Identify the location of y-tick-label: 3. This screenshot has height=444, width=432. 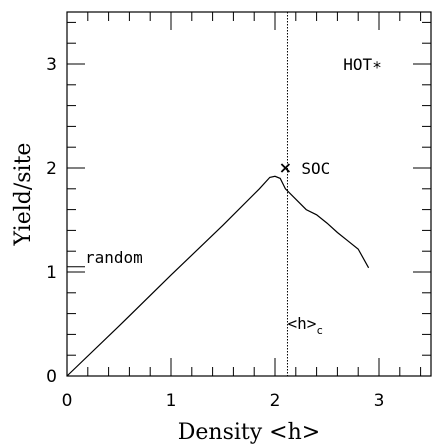
(51, 65).